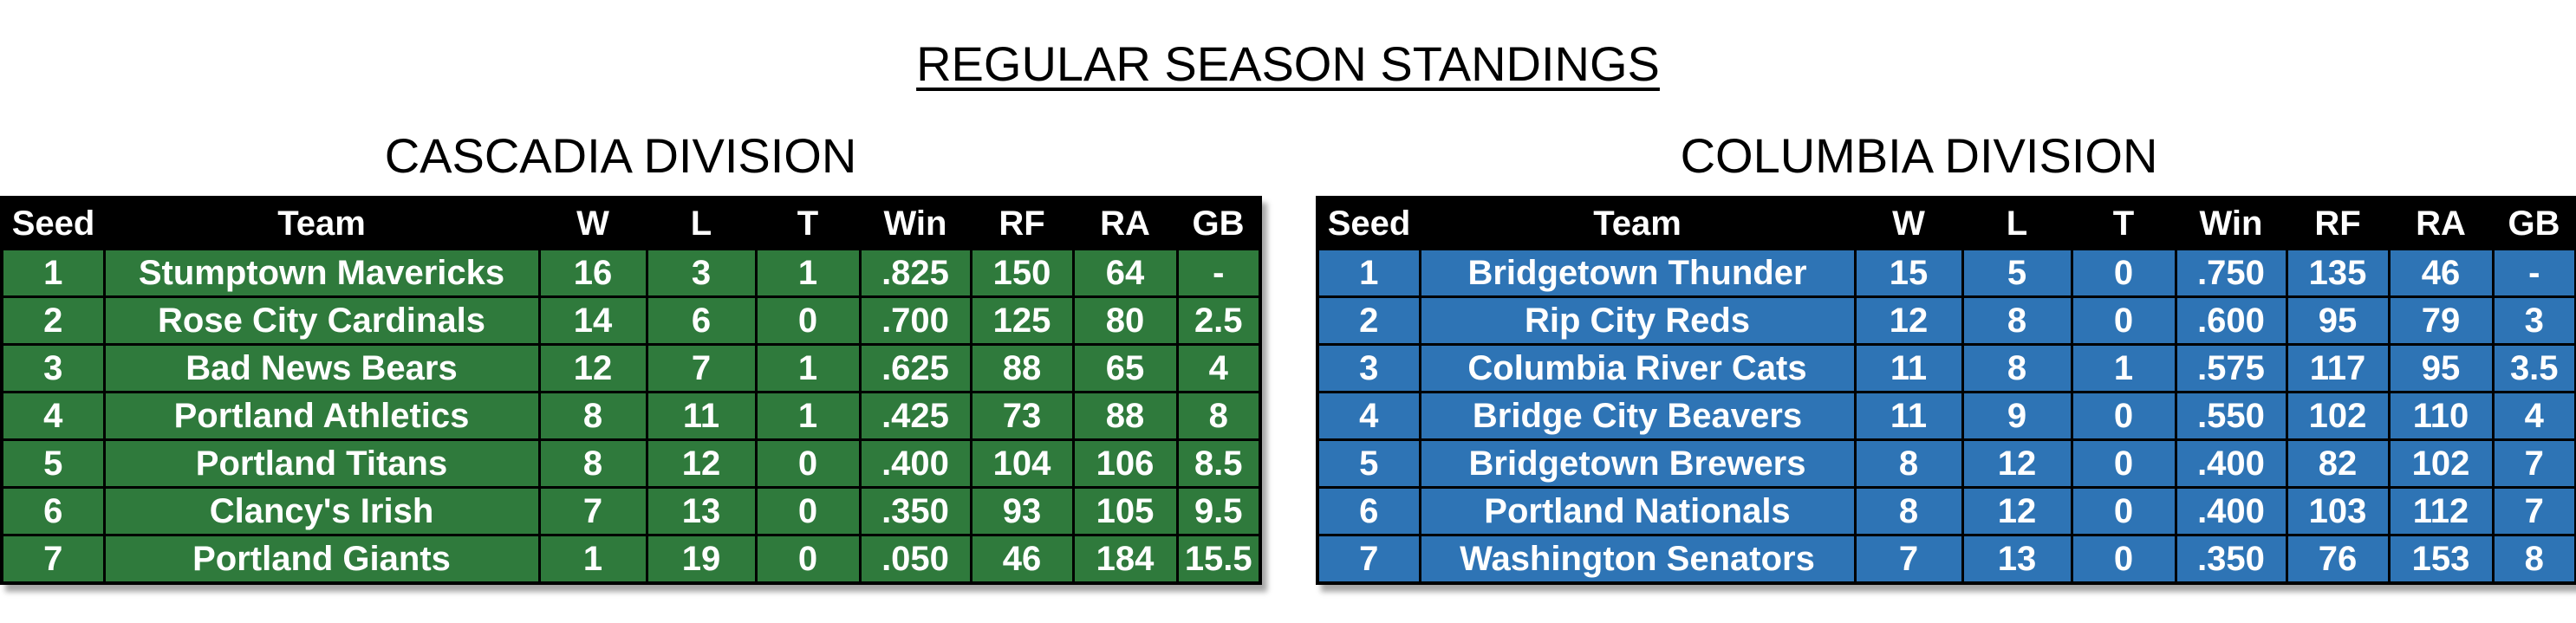 The height and width of the screenshot is (623, 2576). What do you see at coordinates (592, 559) in the screenshot?
I see `wins-cell: 1` at bounding box center [592, 559].